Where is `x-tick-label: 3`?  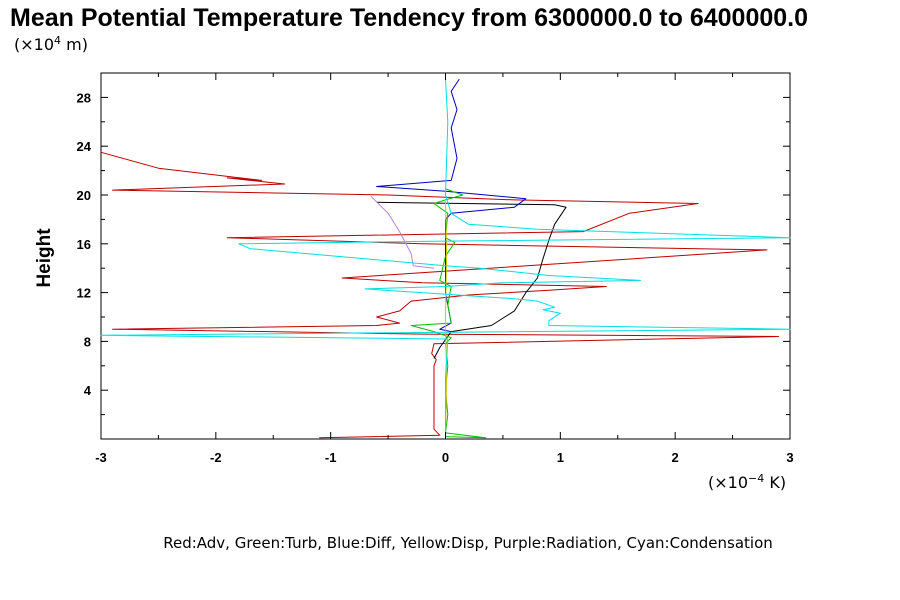 x-tick-label: 3 is located at coordinates (789, 457).